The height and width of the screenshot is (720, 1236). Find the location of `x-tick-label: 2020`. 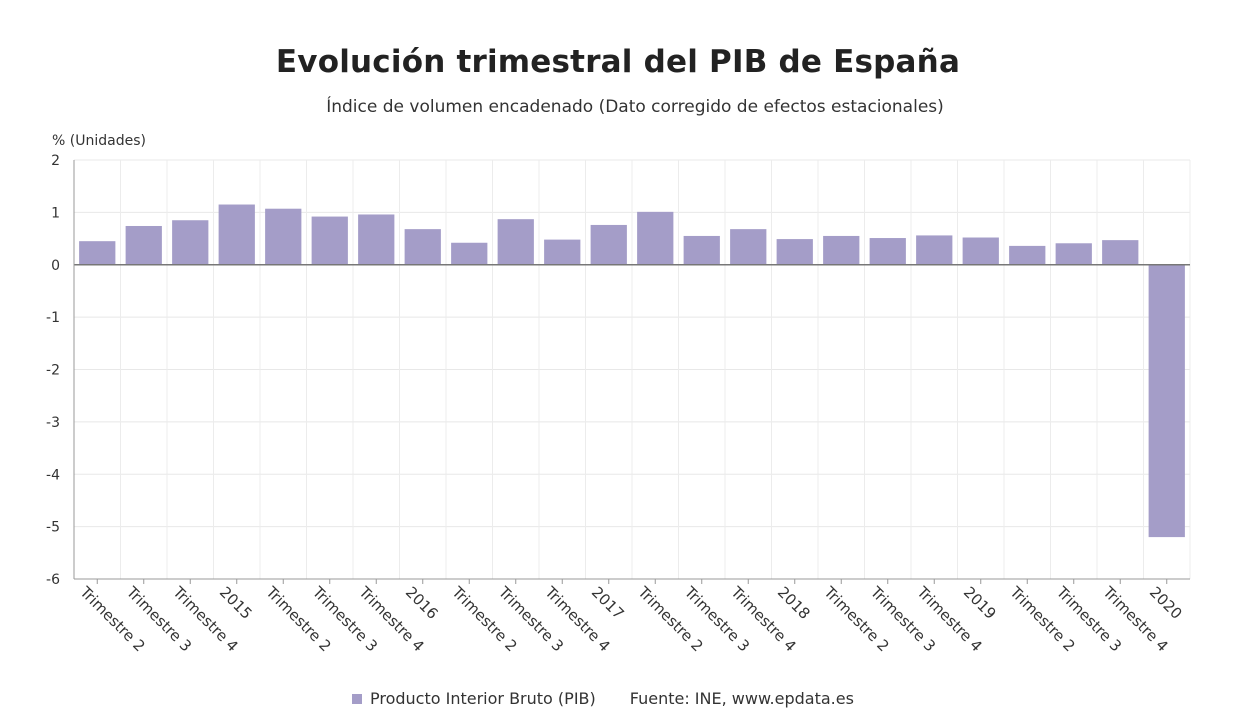

x-tick-label: 2020 is located at coordinates (1166, 603).